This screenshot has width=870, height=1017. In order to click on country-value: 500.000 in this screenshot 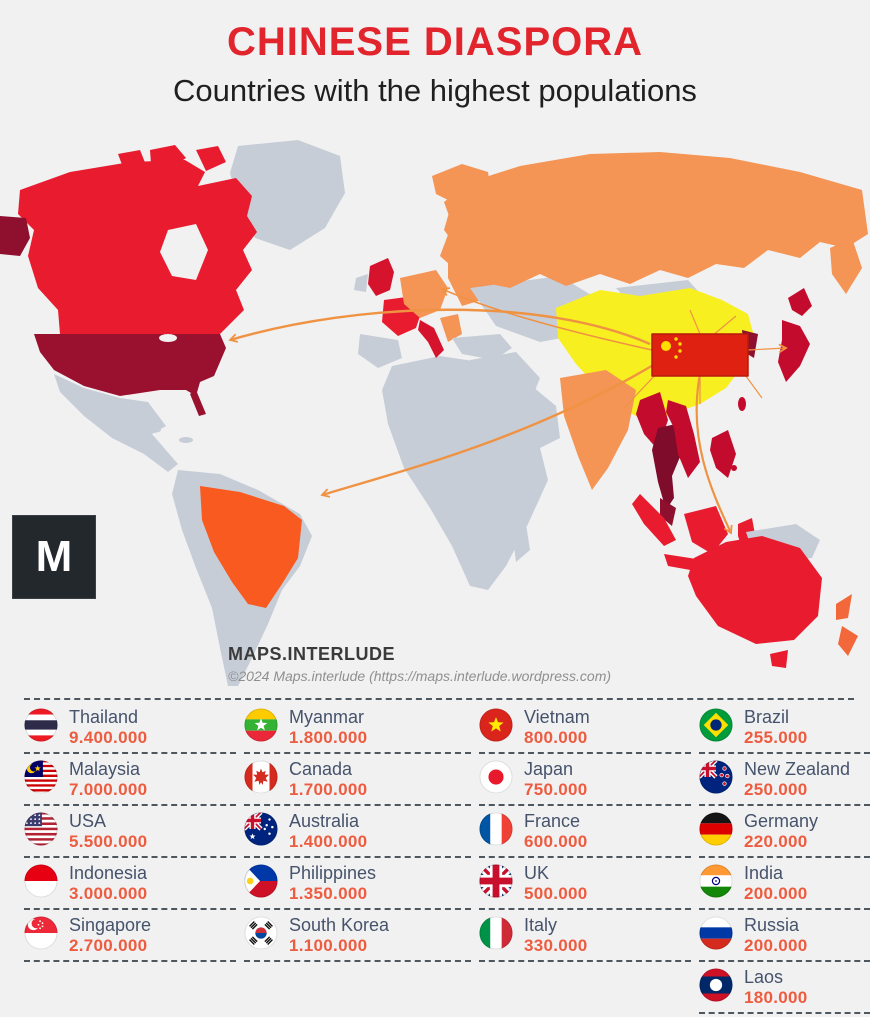, I will do `click(556, 893)`.